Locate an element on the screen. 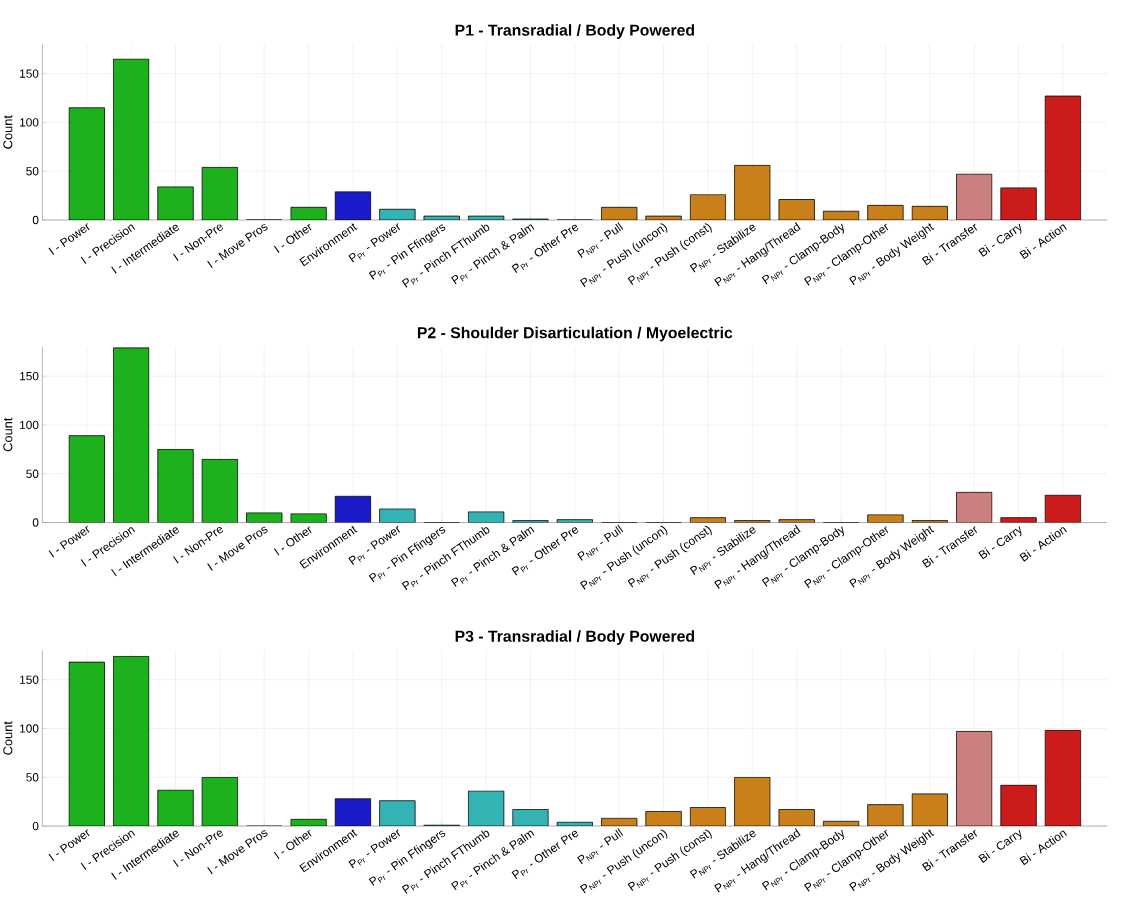 The width and height of the screenshot is (1141, 916). chart-title: P3 - Transradial / Body Powered is located at coordinates (575, 638).